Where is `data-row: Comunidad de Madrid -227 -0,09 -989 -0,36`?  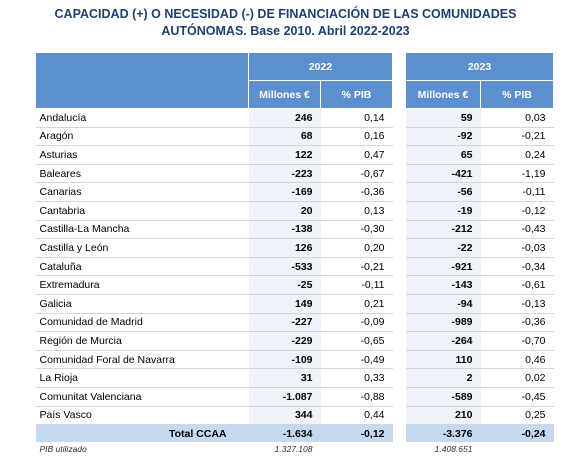 data-row: Comunidad de Madrid -227 -0,09 -989 -0,36 is located at coordinates (294, 323).